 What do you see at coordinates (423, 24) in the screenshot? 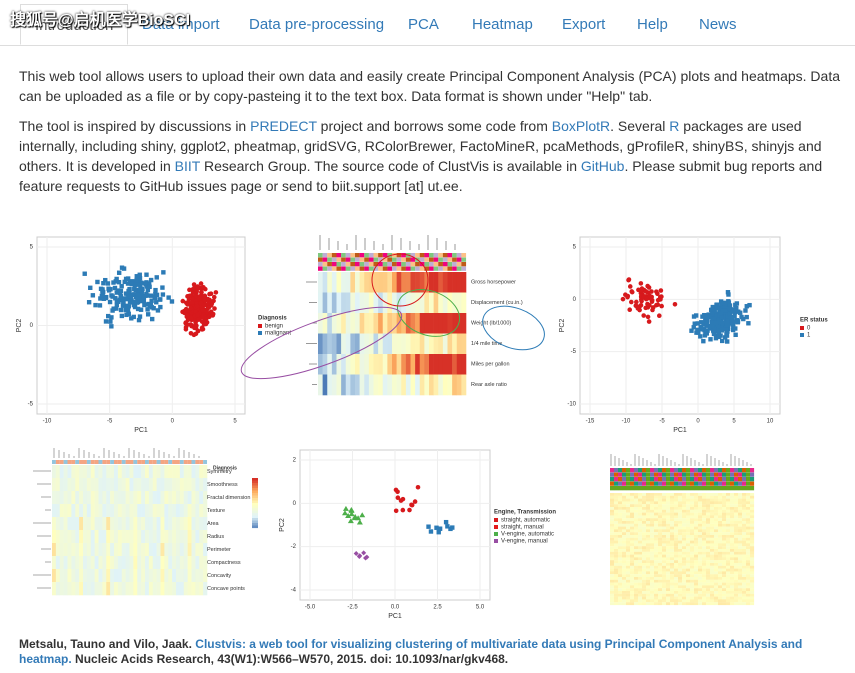
I see `tab: PCA` at bounding box center [423, 24].